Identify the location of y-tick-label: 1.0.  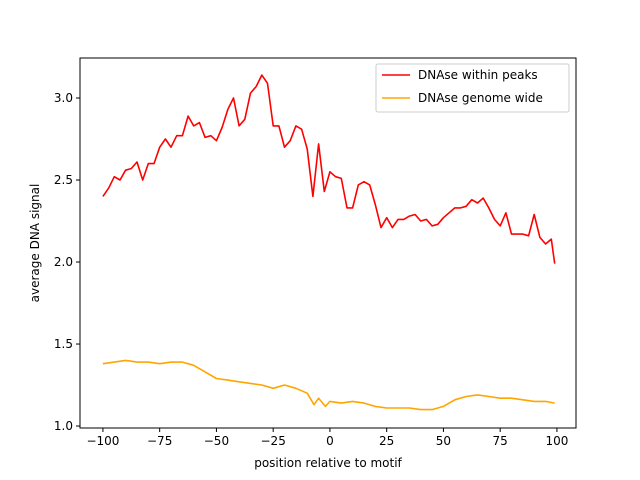
(63, 426).